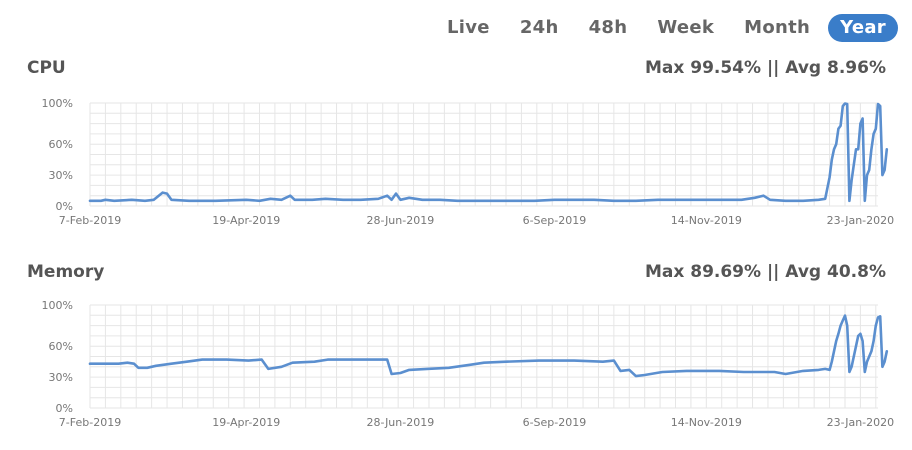 The width and height of the screenshot is (912, 450). I want to click on cpu-y-tick-label: 100%, so click(57, 103).